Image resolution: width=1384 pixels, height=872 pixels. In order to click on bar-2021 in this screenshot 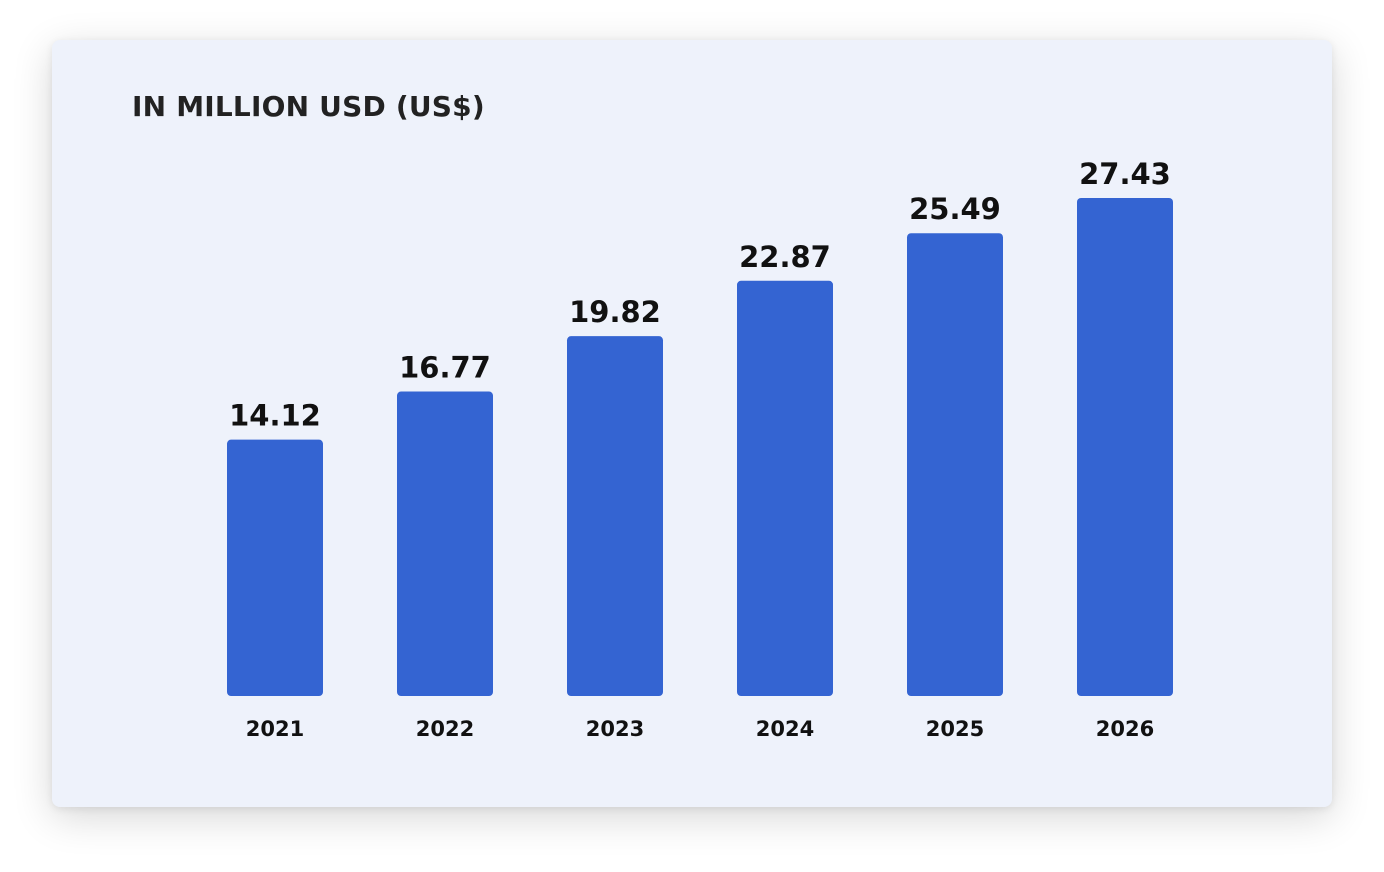, I will do `click(275, 567)`.